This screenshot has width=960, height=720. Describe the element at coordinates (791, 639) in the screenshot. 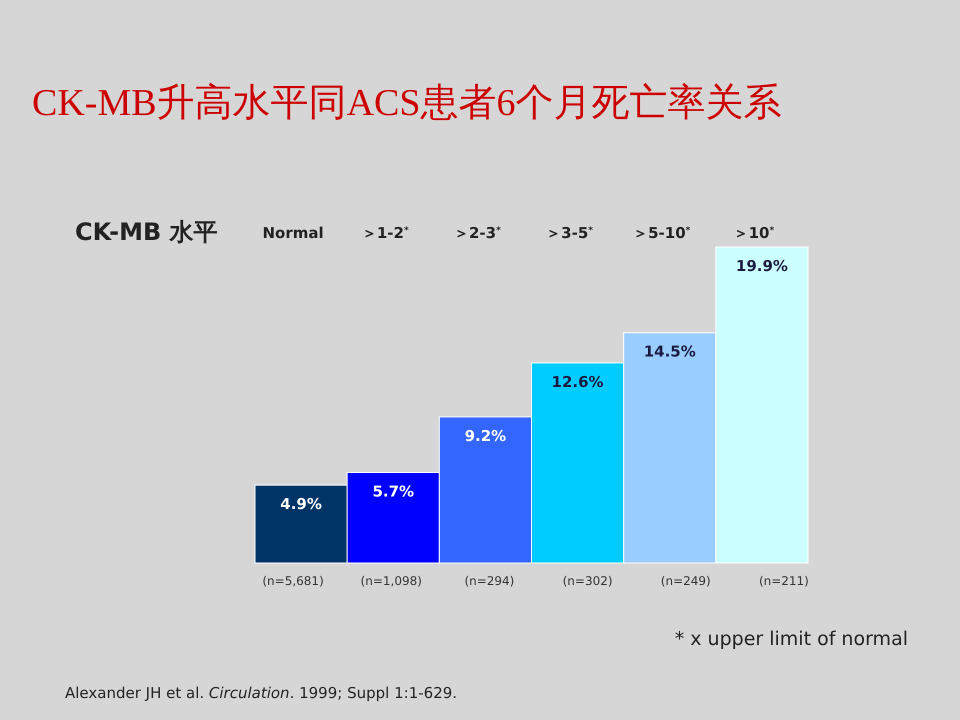

I see `text: * x upper limit of normal` at that location.